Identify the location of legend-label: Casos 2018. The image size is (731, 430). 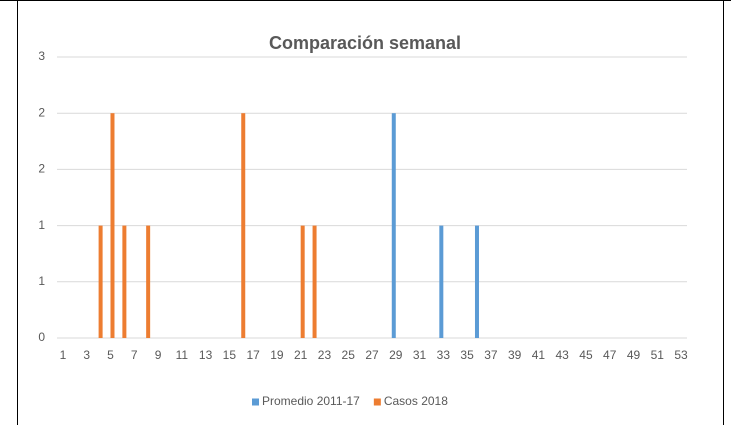
(416, 401).